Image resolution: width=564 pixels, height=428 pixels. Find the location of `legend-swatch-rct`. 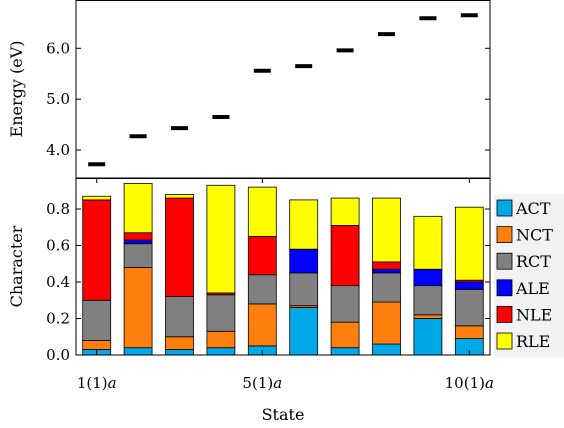

legend-swatch-rct is located at coordinates (504, 261).